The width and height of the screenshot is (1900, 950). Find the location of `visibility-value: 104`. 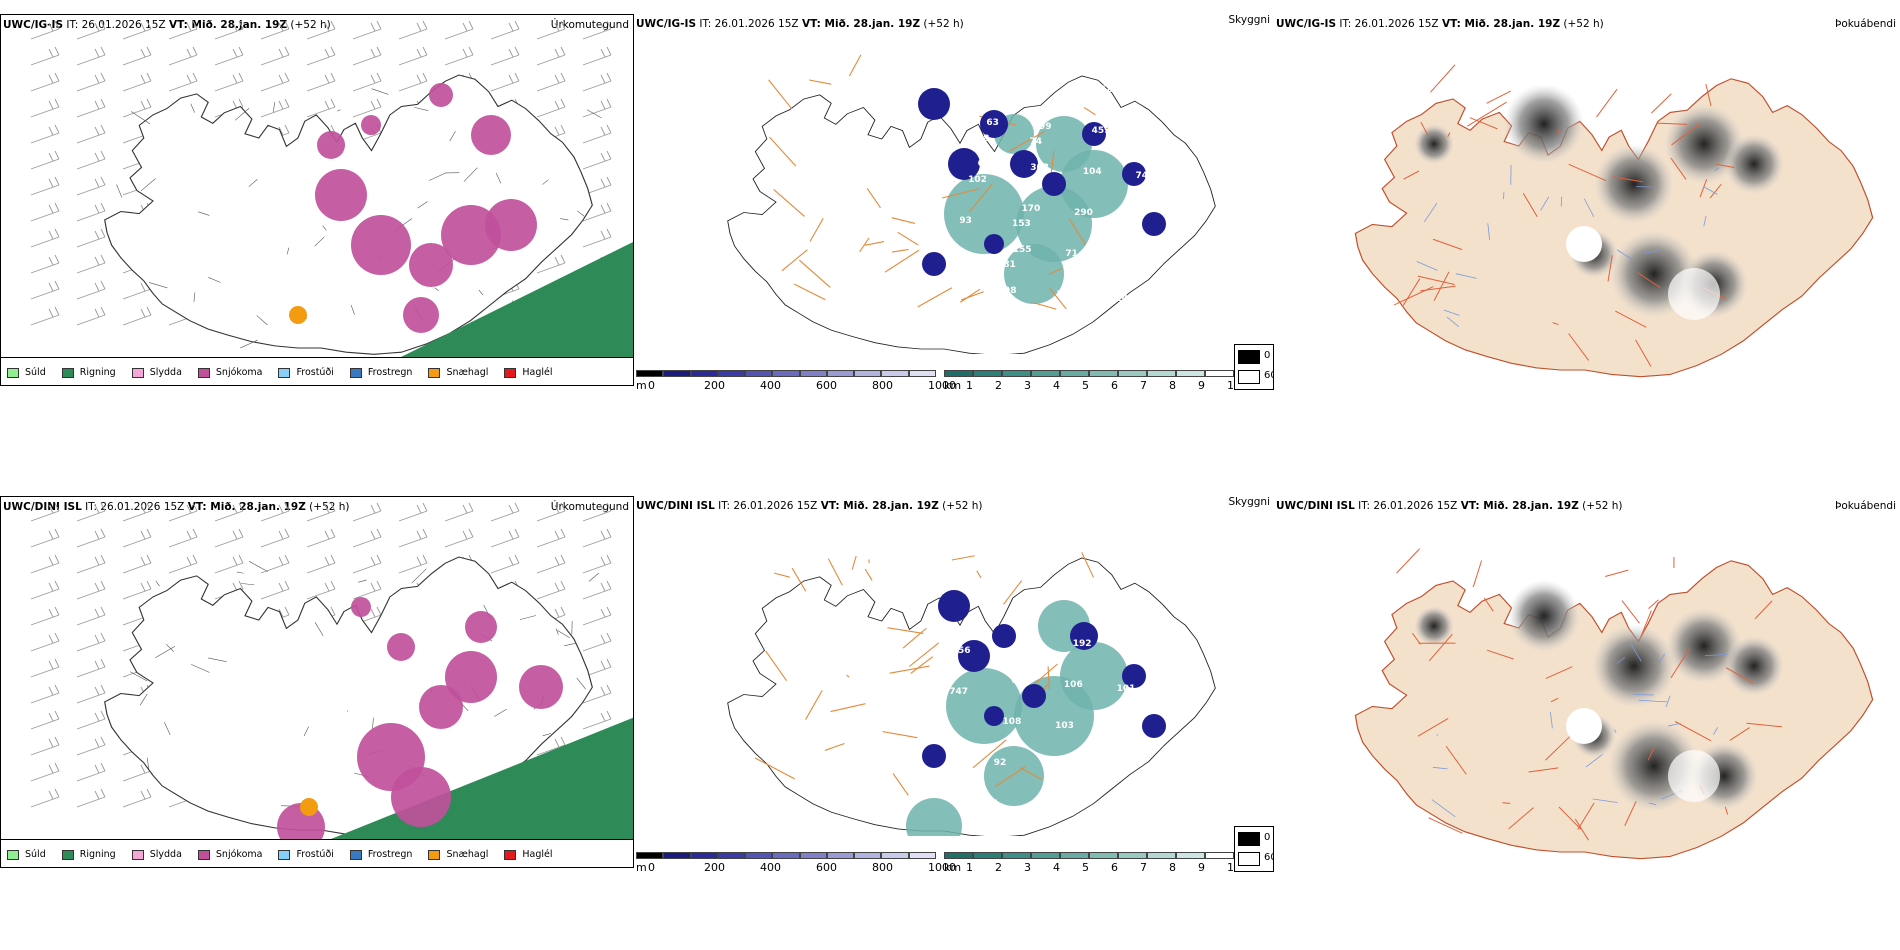

visibility-value: 104 is located at coordinates (1029, 639).